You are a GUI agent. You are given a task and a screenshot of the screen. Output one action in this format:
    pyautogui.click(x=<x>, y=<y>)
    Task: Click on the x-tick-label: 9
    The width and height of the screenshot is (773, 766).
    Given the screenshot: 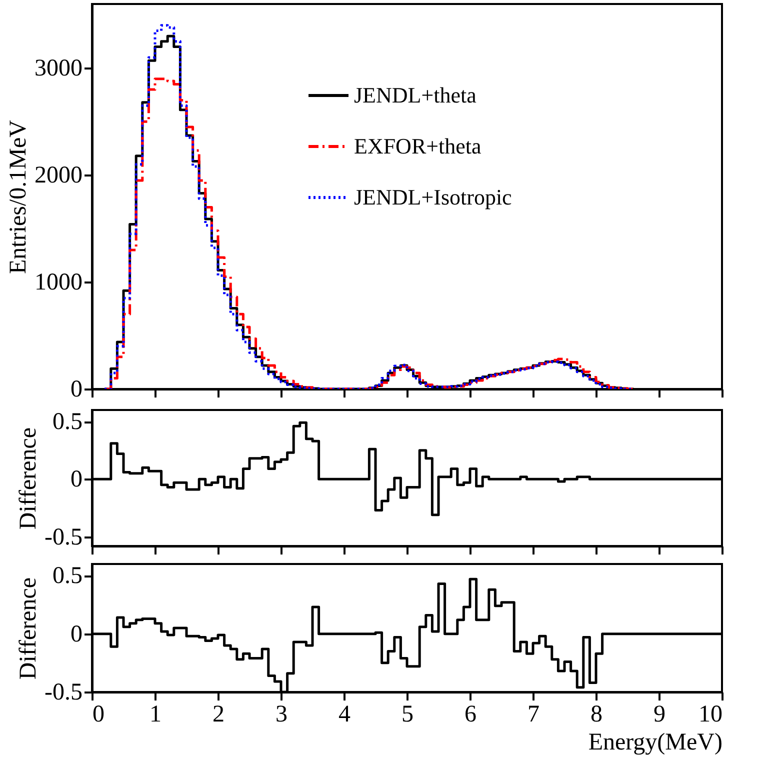 What is the action you would take?
    pyautogui.click(x=660, y=715)
    